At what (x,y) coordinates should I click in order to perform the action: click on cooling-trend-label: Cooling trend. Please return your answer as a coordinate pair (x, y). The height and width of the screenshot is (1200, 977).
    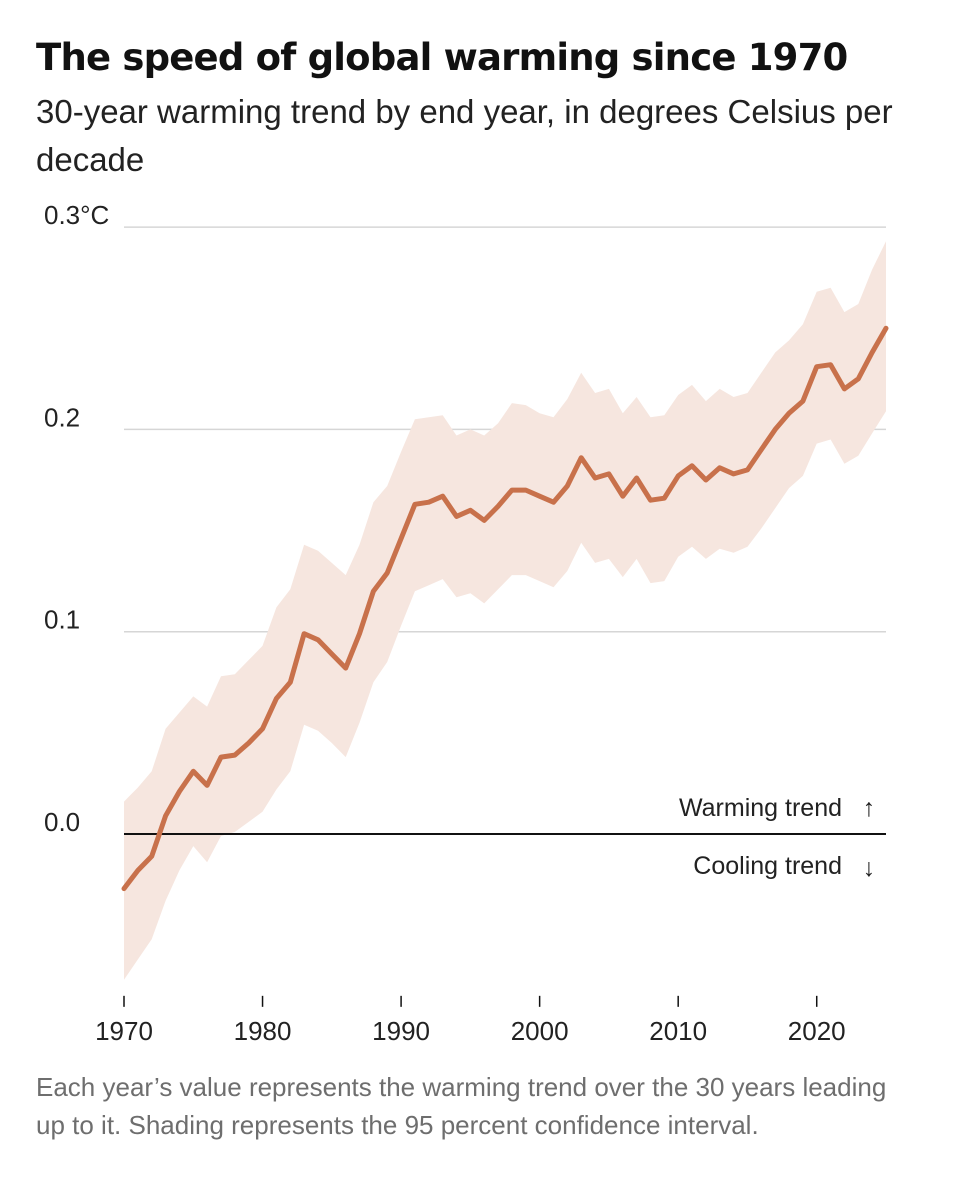
    Looking at the image, I should click on (767, 866).